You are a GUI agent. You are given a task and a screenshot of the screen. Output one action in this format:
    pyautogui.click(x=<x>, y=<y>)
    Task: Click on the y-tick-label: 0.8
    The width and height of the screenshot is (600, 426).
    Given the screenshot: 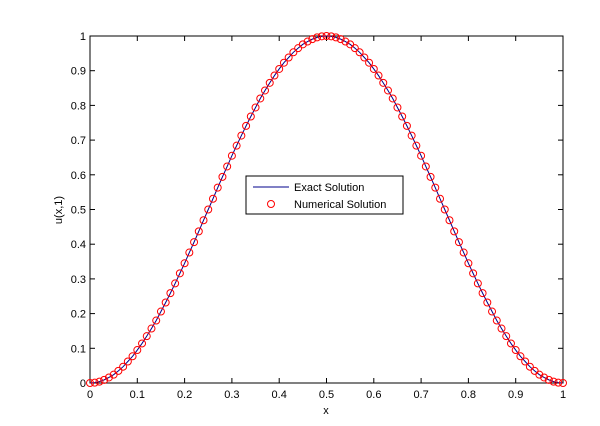 What is the action you would take?
    pyautogui.click(x=78, y=106)
    